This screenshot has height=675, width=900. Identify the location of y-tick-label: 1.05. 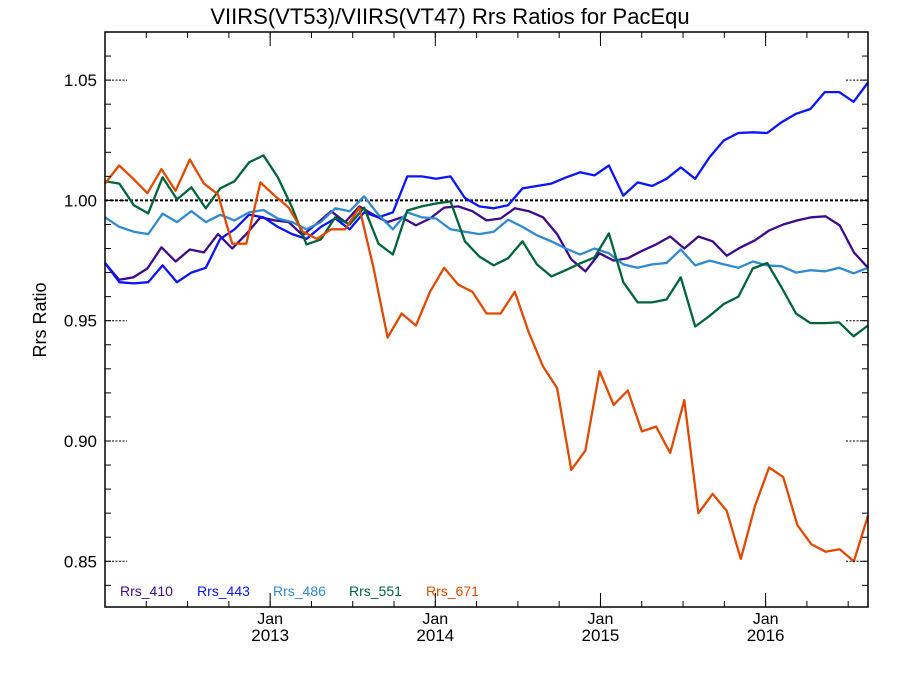
(80, 80).